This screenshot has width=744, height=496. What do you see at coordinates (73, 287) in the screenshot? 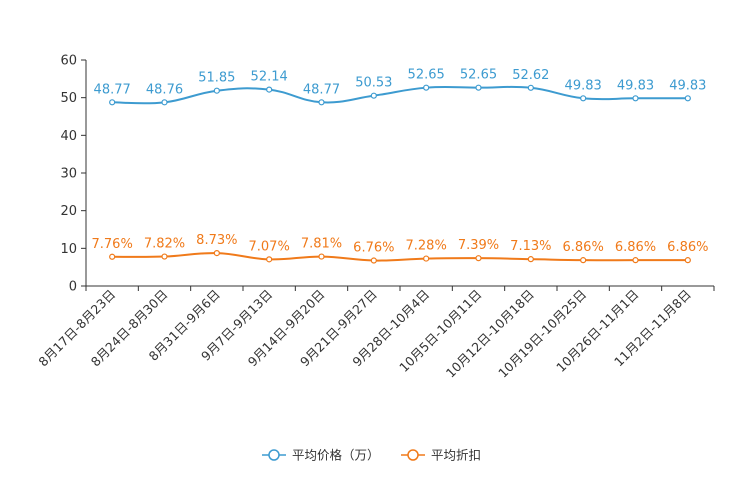
I see `y-tick-label: 0` at bounding box center [73, 287].